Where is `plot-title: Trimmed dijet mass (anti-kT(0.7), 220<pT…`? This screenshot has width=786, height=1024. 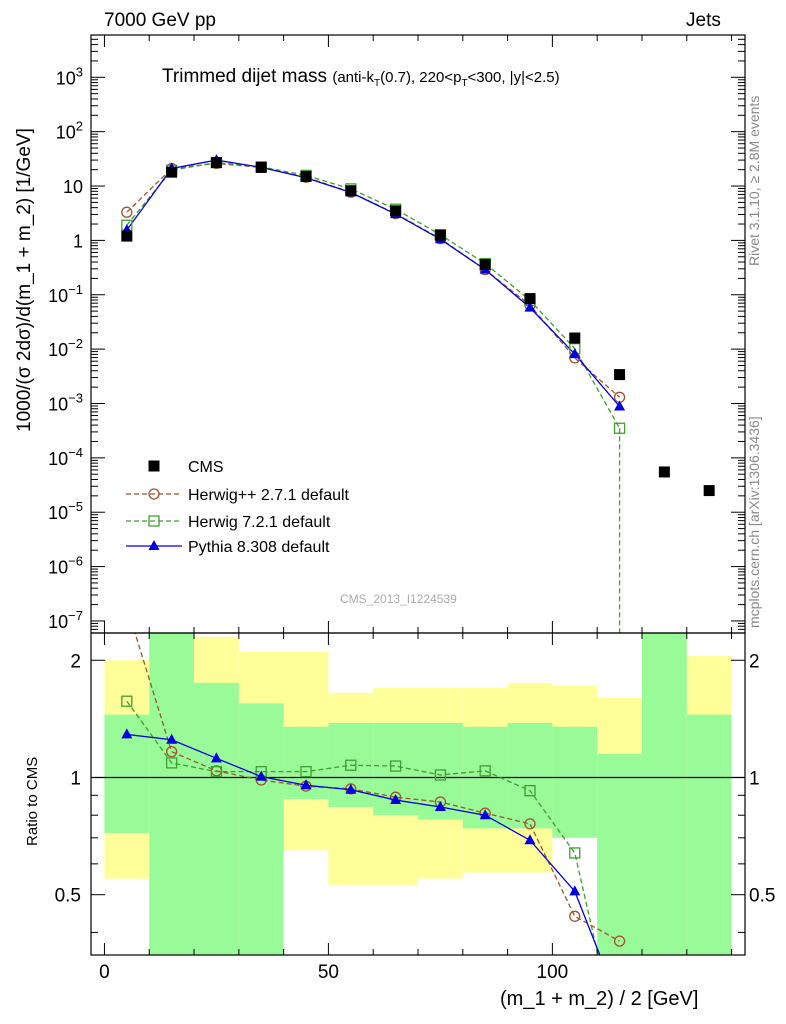 plot-title: Trimmed dijet mass (anti-kT(0.7), 220<pT… is located at coordinates (361, 77).